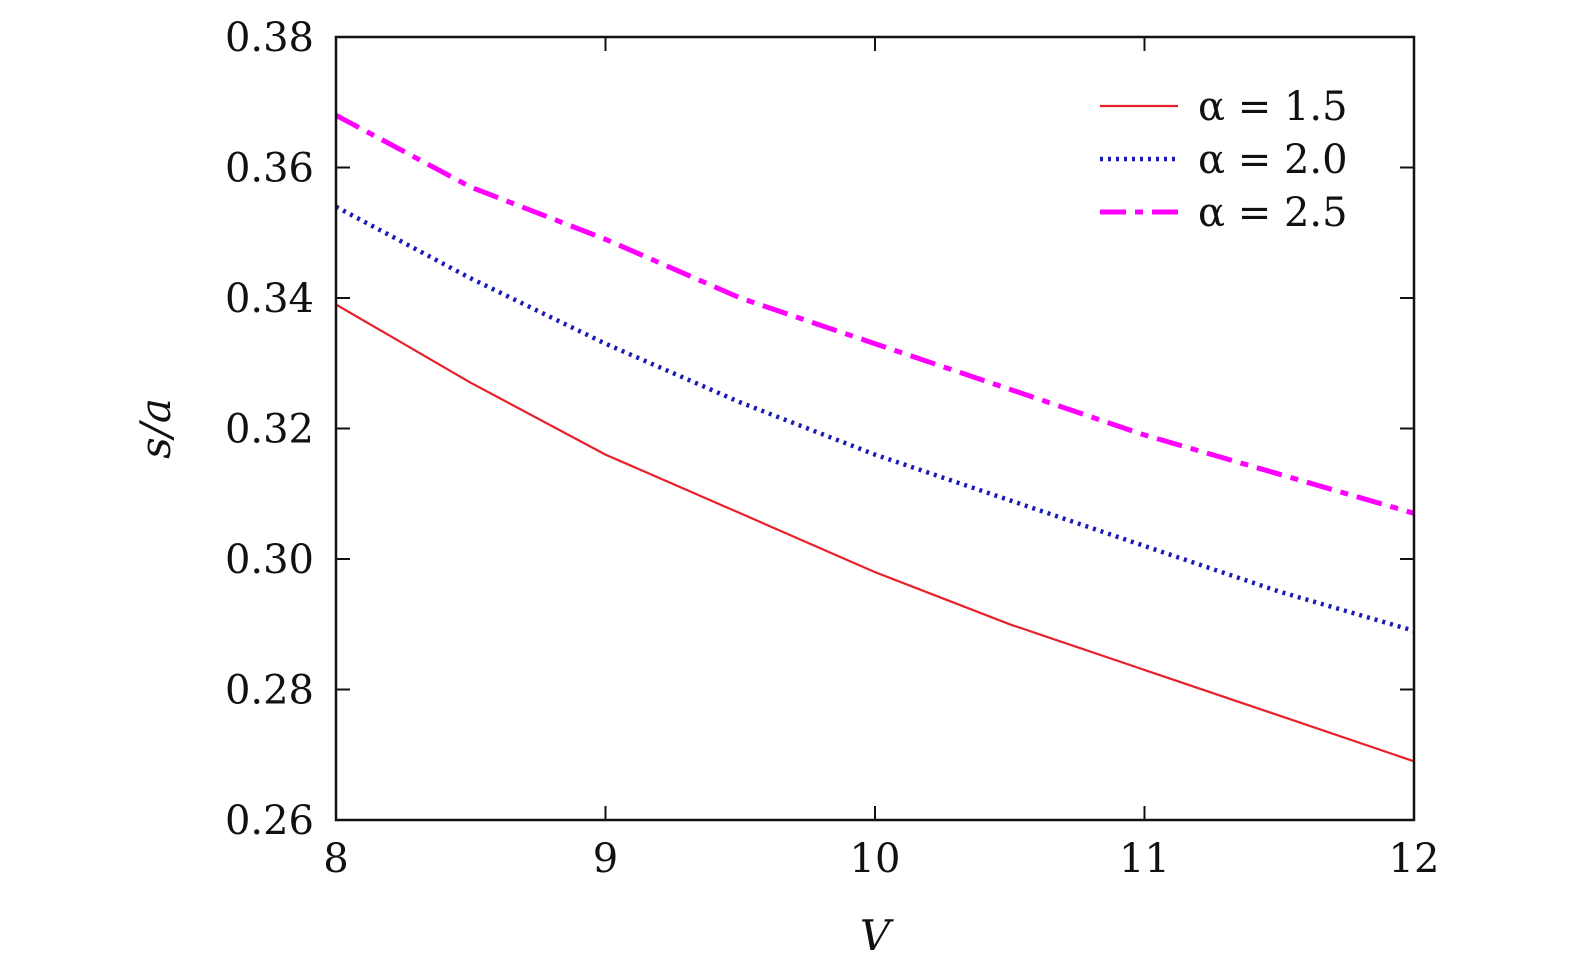 Image resolution: width=1575 pixels, height=976 pixels. What do you see at coordinates (1273, 160) in the screenshot?
I see `legend-label-1: α = 2.0` at bounding box center [1273, 160].